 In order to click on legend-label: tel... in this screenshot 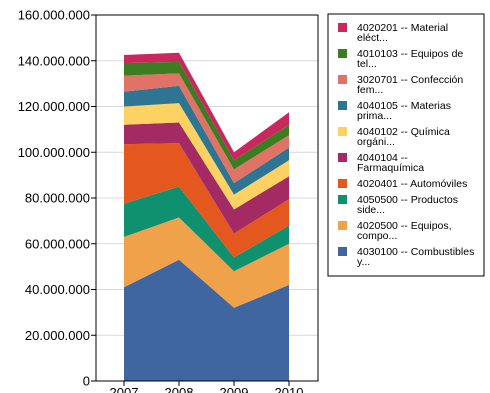, I will do `click(367, 64)`.